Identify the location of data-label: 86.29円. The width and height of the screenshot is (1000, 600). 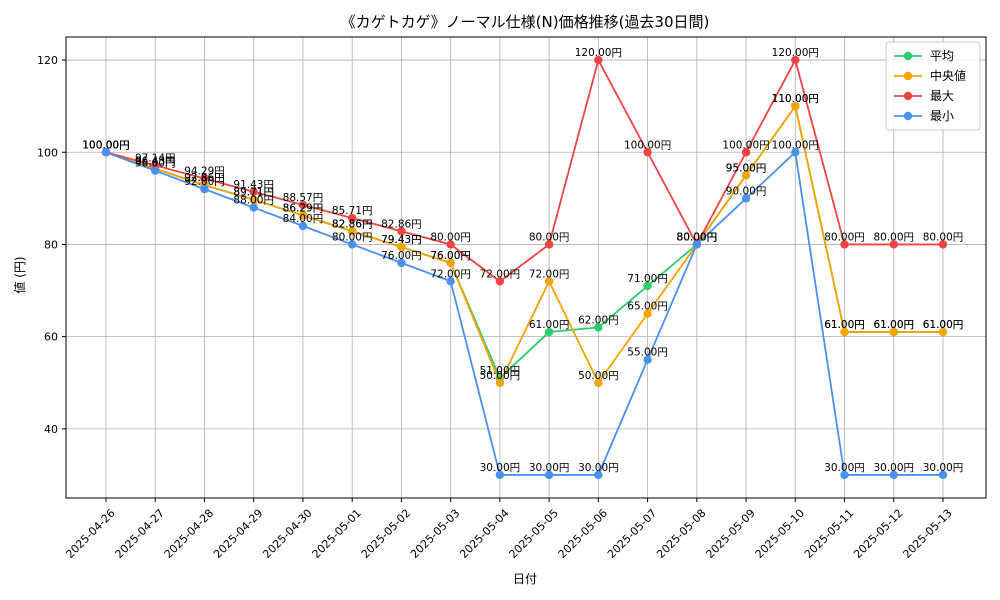
(303, 208).